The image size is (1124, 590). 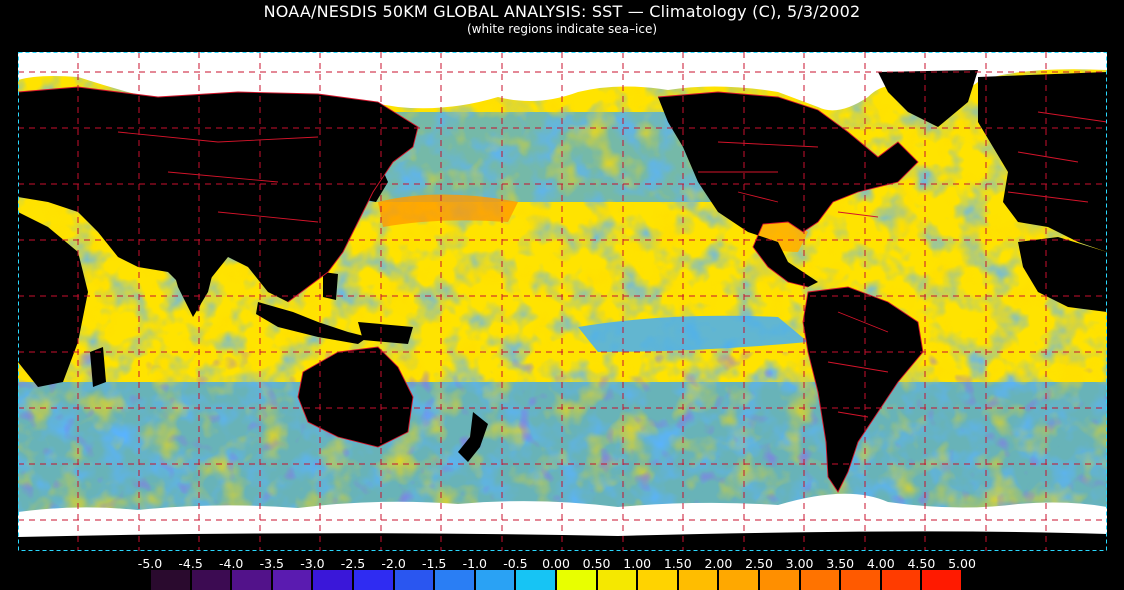 I want to click on australia, so click(x=355, y=397).